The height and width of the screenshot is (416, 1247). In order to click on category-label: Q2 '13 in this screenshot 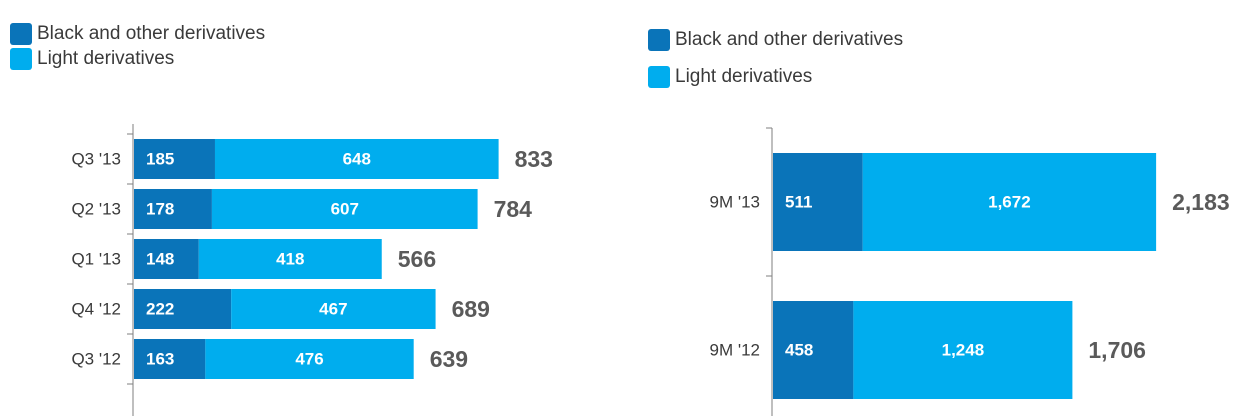, I will do `click(96, 209)`.